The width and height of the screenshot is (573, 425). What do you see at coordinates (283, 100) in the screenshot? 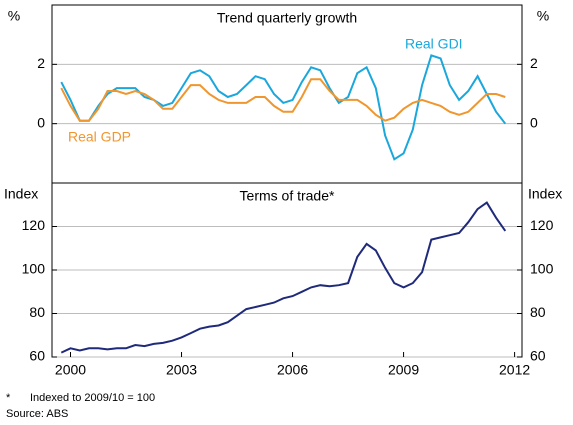
I see `line-series` at bounding box center [283, 100].